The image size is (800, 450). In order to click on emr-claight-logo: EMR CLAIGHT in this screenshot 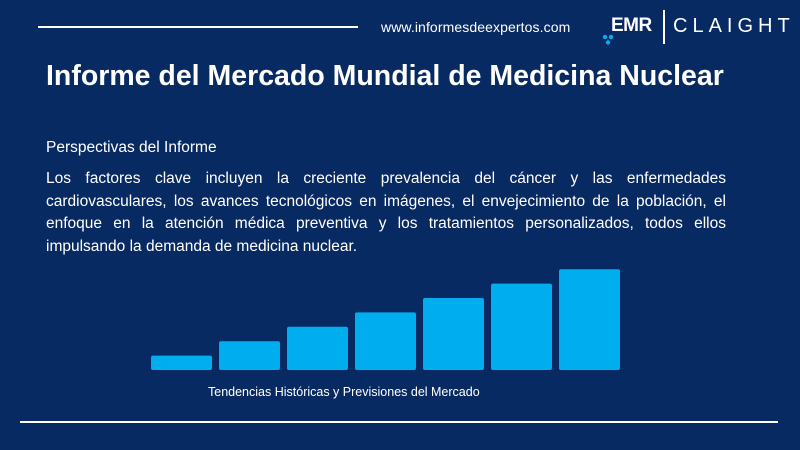, I will do `click(696, 28)`.